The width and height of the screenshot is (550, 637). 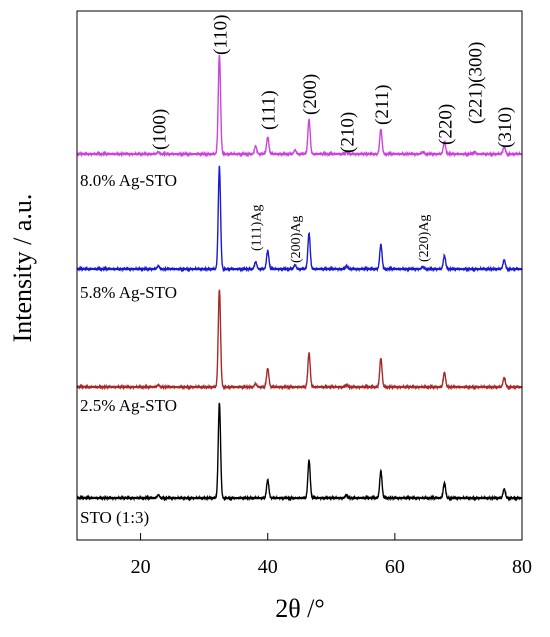 I want to click on x-axis-label: 2θ /°, so click(x=300, y=608).